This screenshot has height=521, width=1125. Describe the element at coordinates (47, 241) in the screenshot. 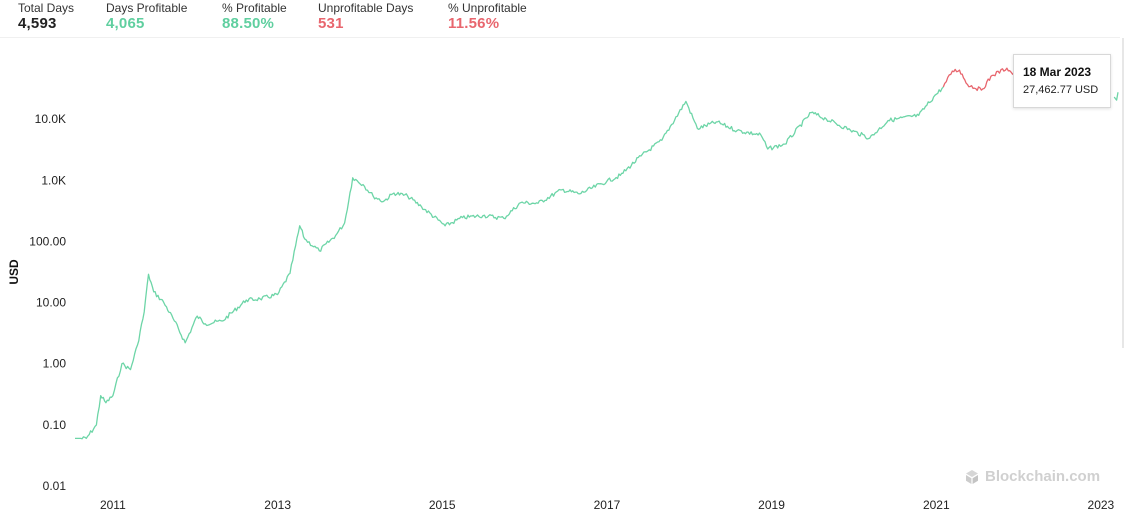

I see `y-tick-label: 100.00` at that location.